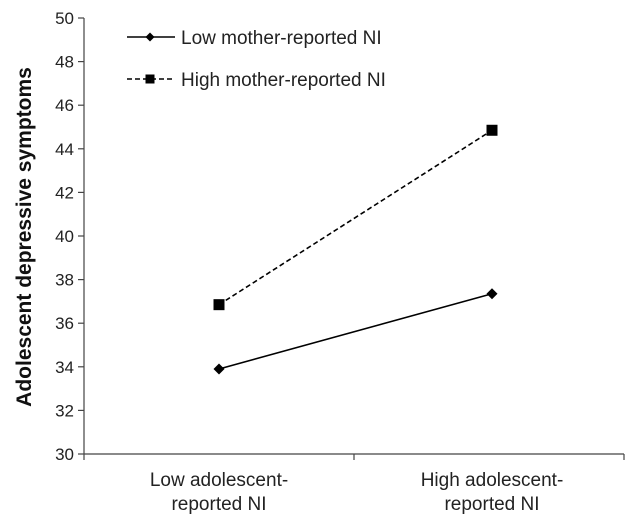  I want to click on y-tick-label: 30, so click(64, 454).